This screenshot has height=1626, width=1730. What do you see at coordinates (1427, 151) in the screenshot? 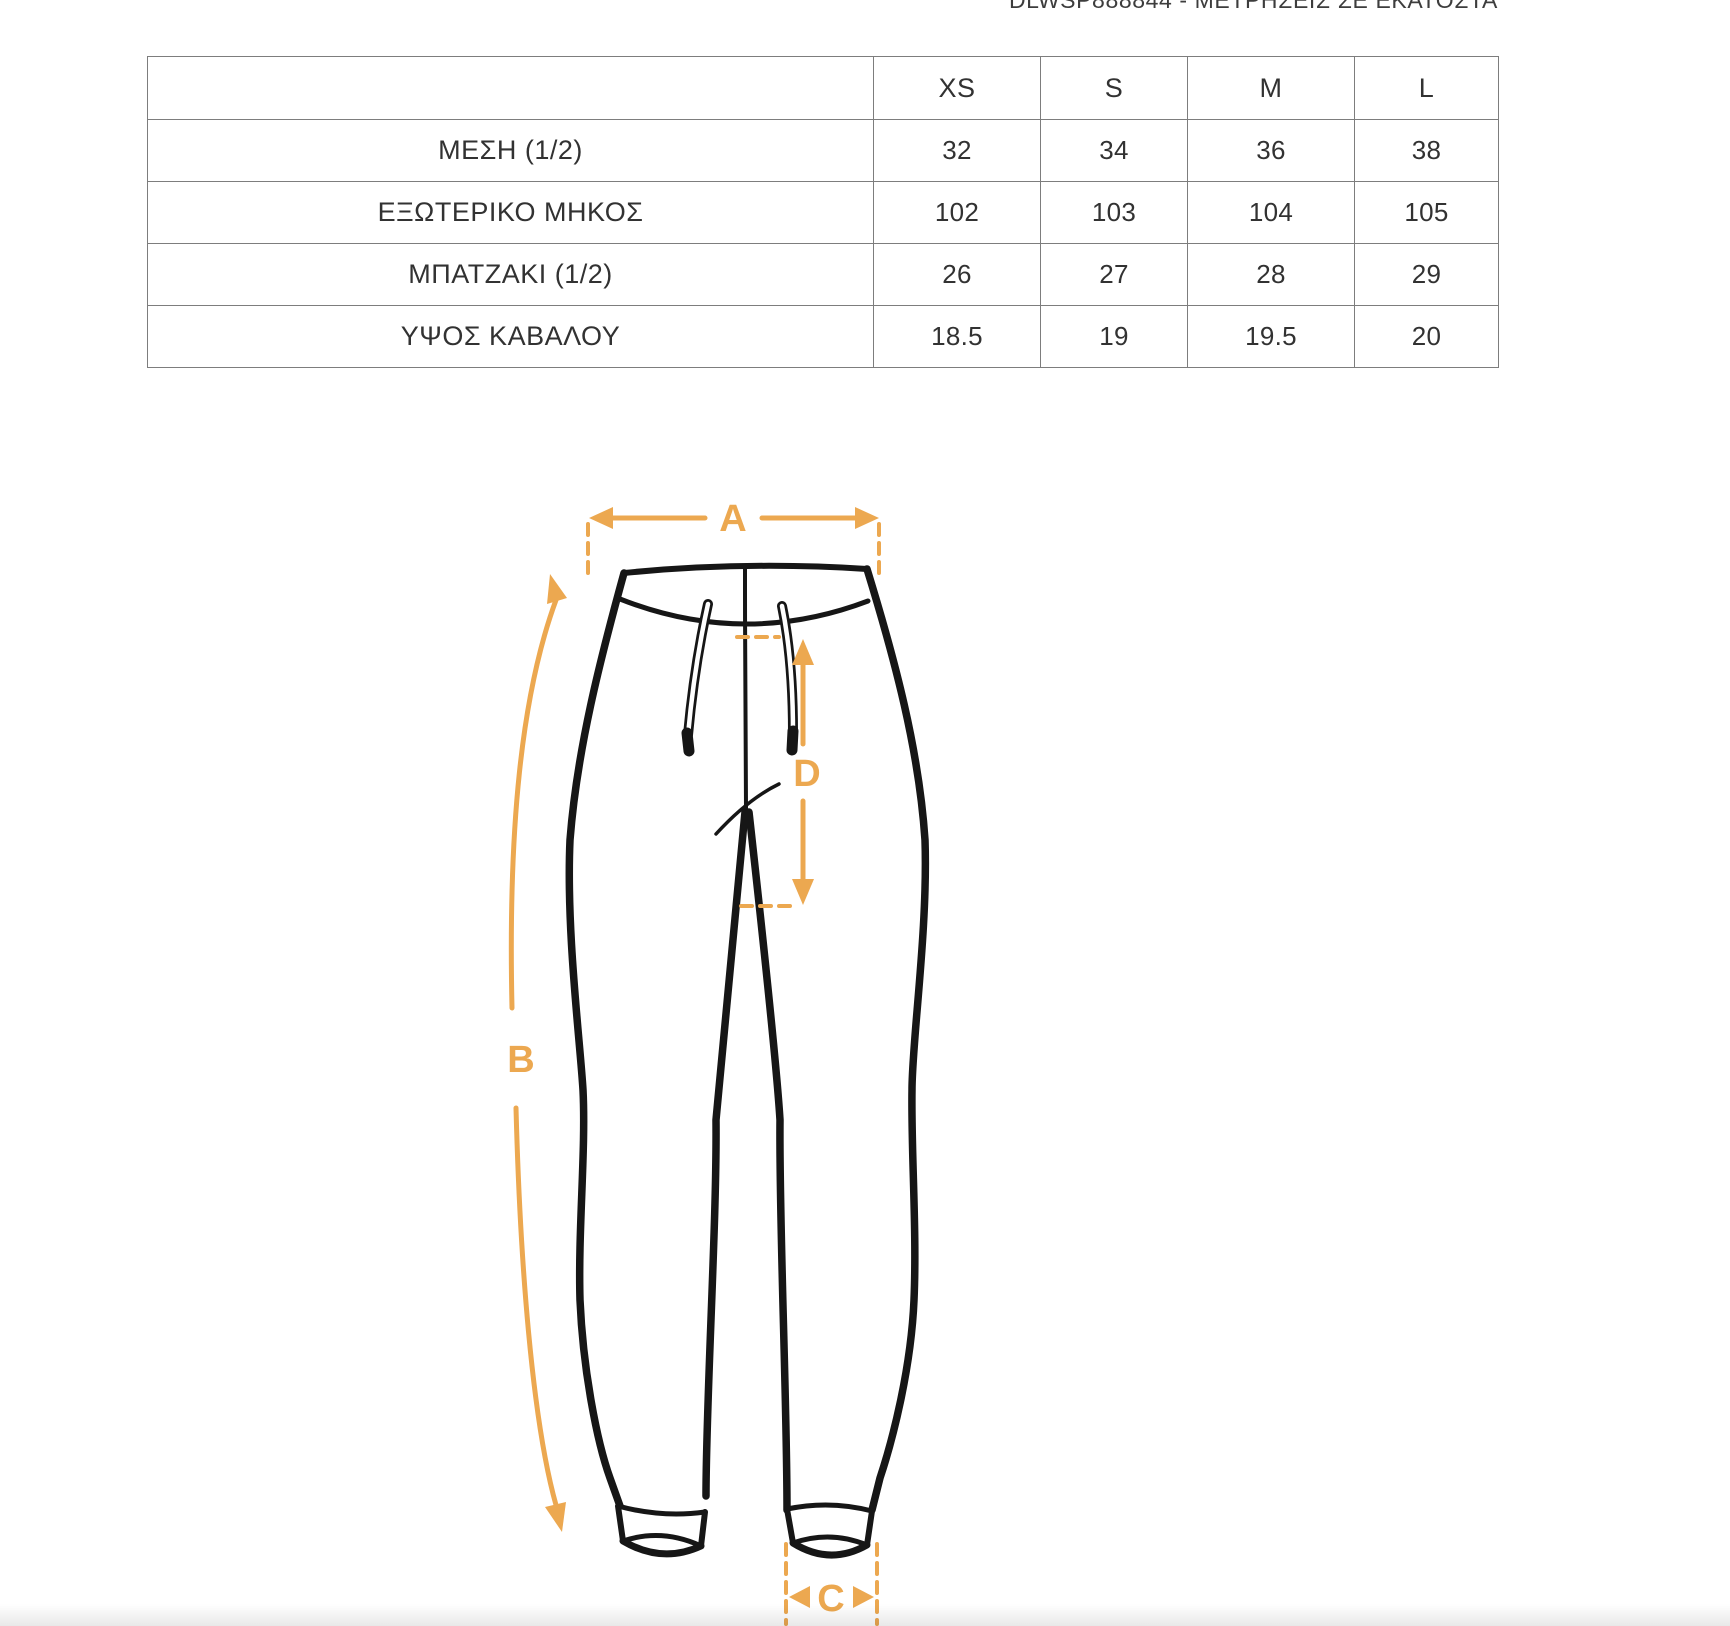
I see `measurement-value: 38` at bounding box center [1427, 151].